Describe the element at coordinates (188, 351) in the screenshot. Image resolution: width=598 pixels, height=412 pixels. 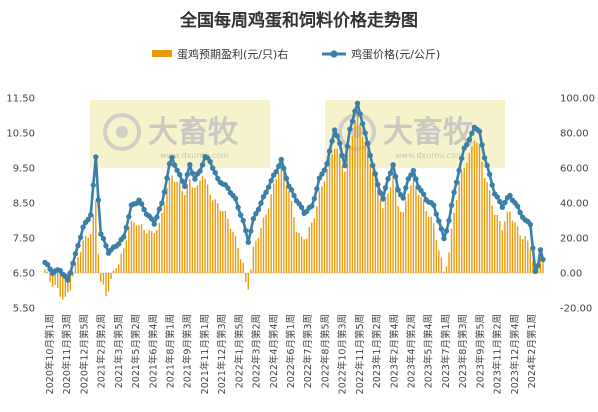
I see `x-tick-label: 2021年9月第3周` at that location.